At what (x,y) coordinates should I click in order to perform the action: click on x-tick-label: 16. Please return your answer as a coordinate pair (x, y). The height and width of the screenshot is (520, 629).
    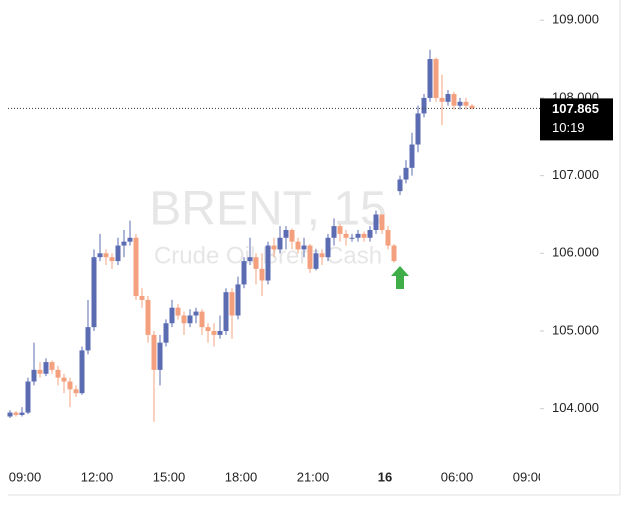
    Looking at the image, I should click on (385, 476).